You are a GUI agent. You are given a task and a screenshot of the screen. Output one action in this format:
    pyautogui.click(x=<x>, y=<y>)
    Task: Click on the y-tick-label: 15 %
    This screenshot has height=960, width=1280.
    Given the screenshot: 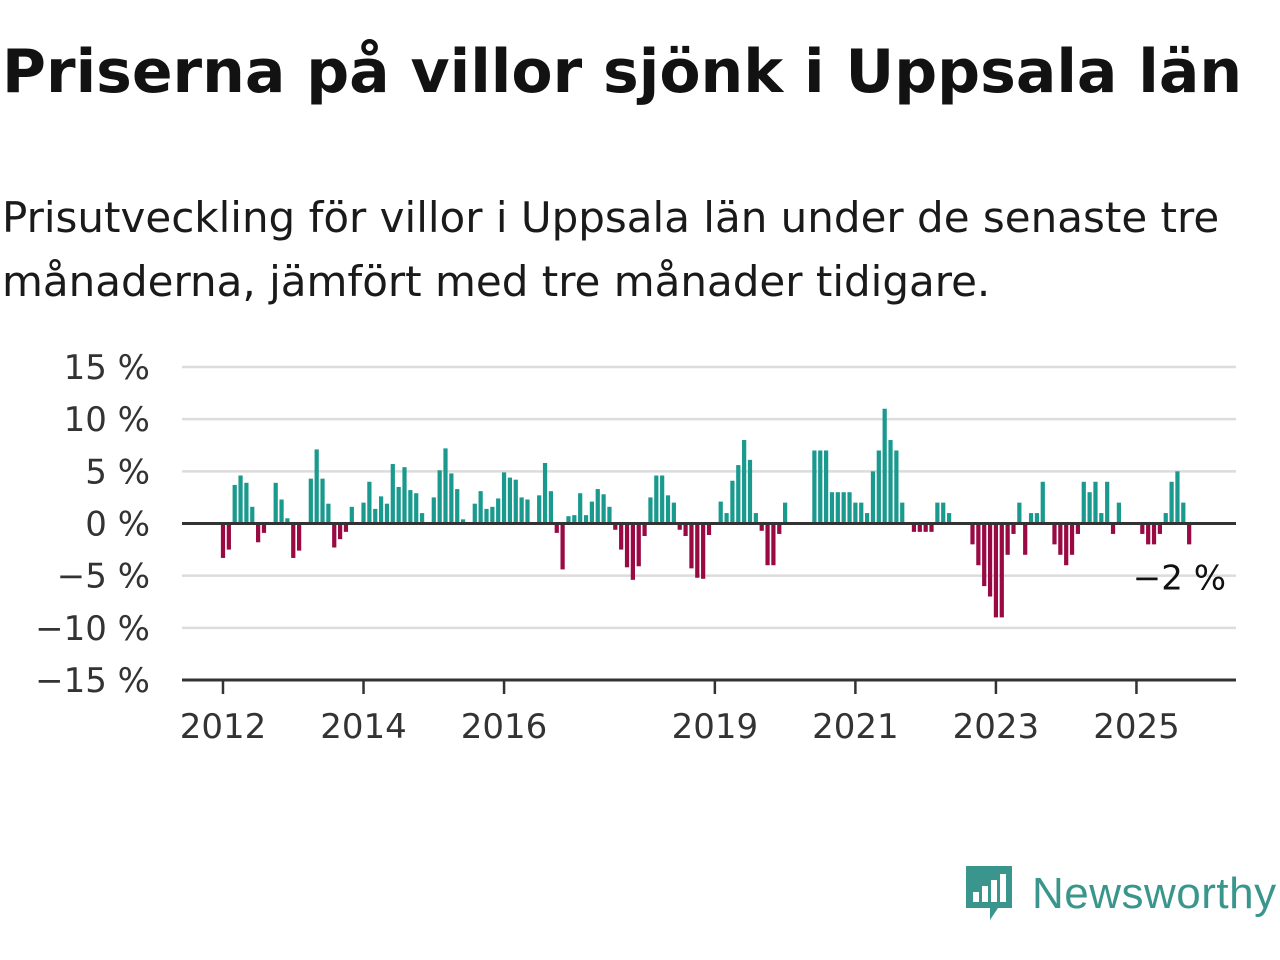 What is the action you would take?
    pyautogui.click(x=107, y=368)
    